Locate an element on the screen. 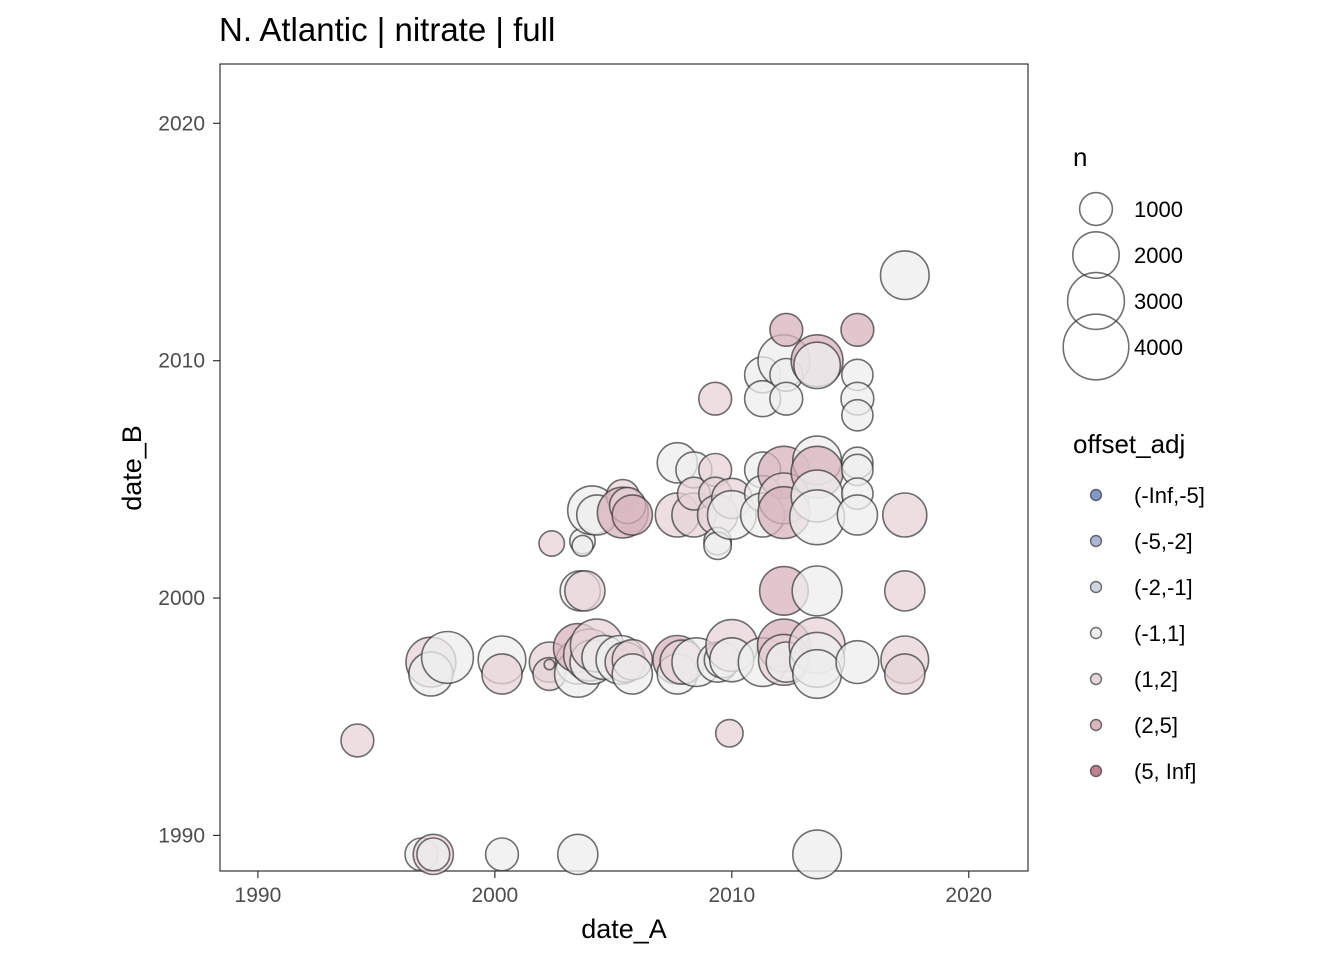 The height and width of the screenshot is (960, 1344). color-legend-label: (-1,1] is located at coordinates (1159, 633).